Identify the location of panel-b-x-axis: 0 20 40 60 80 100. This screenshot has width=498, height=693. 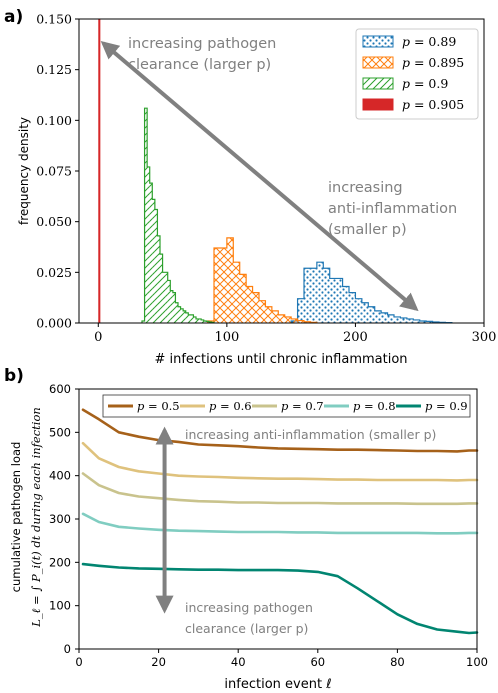
(281, 659).